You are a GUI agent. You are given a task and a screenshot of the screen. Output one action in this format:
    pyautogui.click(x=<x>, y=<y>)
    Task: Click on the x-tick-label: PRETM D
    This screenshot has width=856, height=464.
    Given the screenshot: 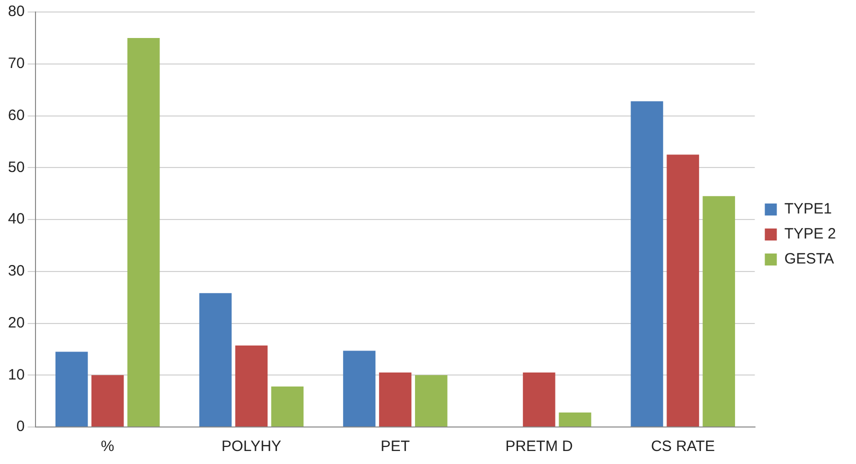 What is the action you would take?
    pyautogui.click(x=539, y=447)
    